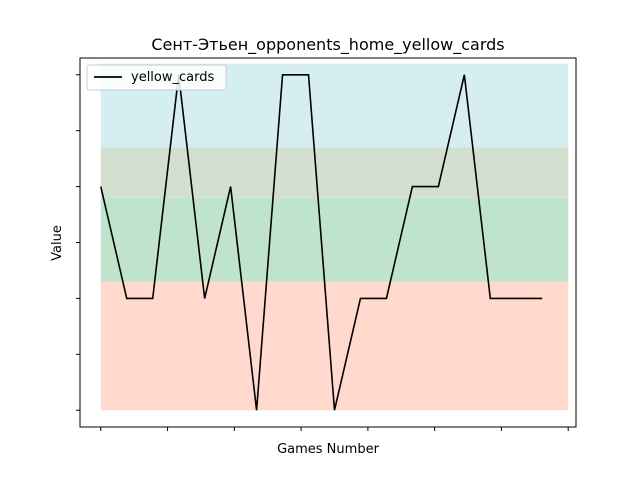 The height and width of the screenshot is (480, 640). Describe the element at coordinates (327, 45) in the screenshot. I see `chart-title: Сент-Этьен_opponents_home_yellow_cards` at that location.